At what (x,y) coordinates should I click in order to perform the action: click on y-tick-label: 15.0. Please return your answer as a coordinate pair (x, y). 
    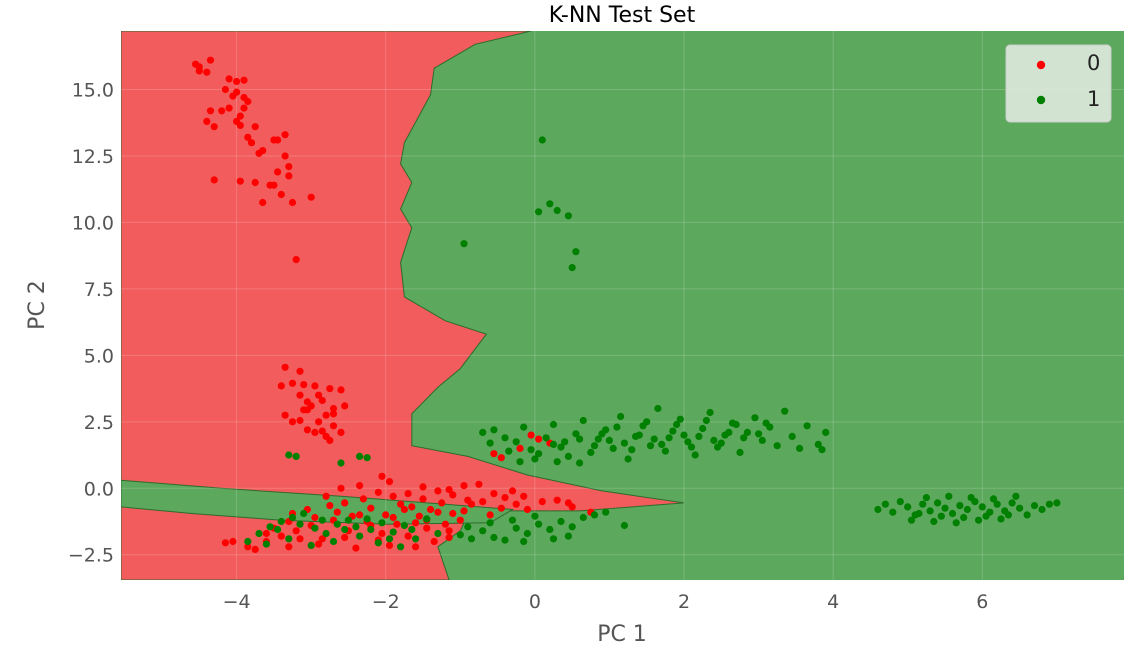
    Looking at the image, I should click on (93, 90).